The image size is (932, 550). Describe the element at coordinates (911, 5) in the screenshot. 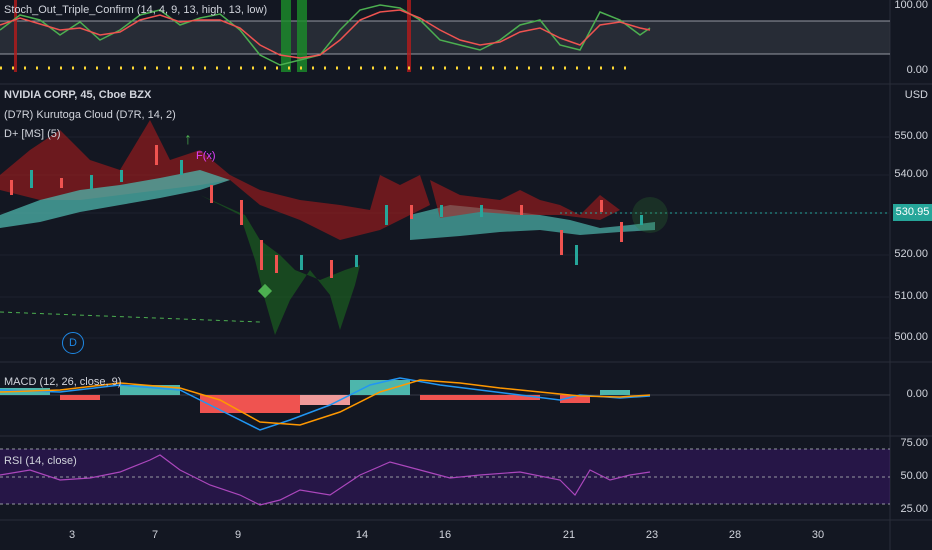

I see `stoch-axis-top: 100.00` at that location.